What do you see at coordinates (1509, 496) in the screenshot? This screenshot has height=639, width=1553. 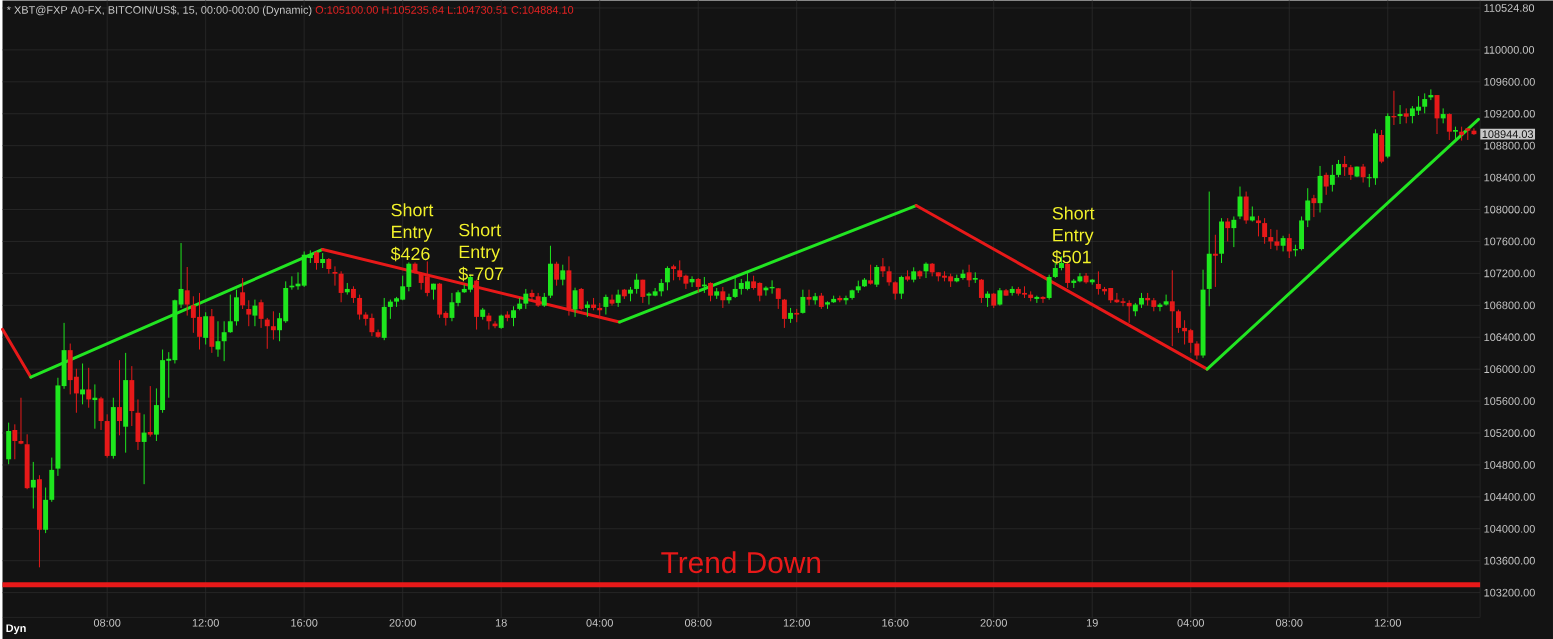 I see `y-tick-label: 104400.00` at bounding box center [1509, 496].